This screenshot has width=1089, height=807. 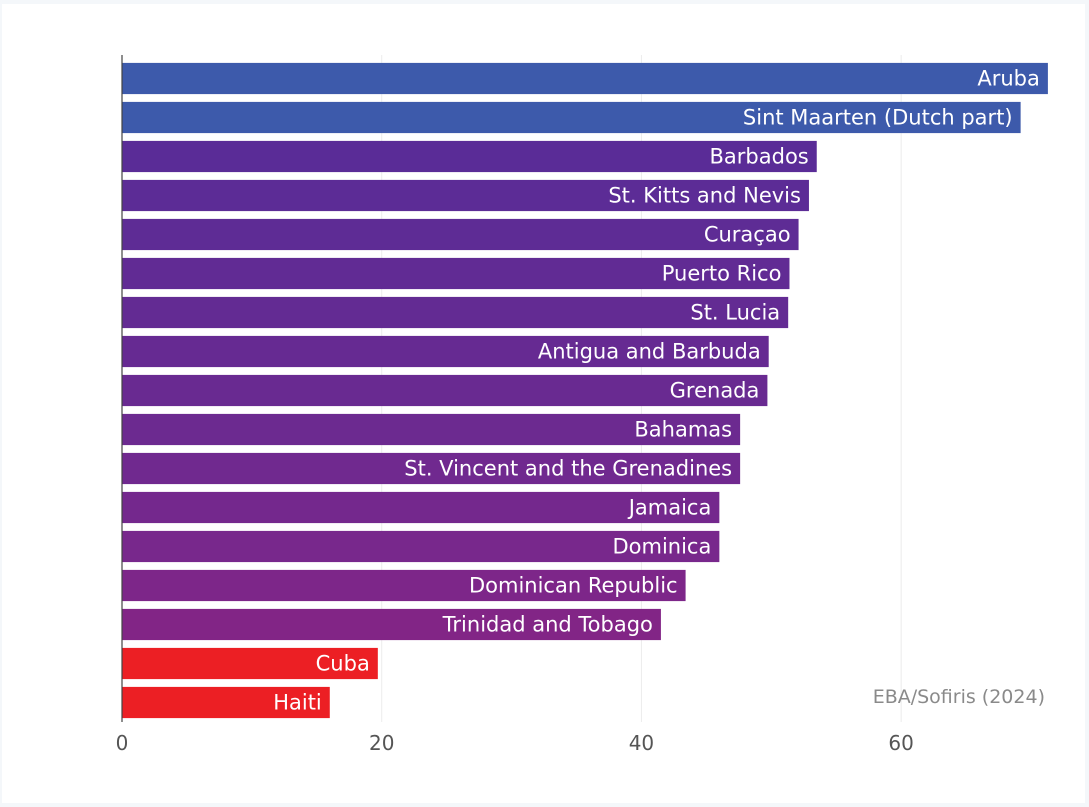 I want to click on bar-sint-maarten-dutch-part, so click(x=571, y=117).